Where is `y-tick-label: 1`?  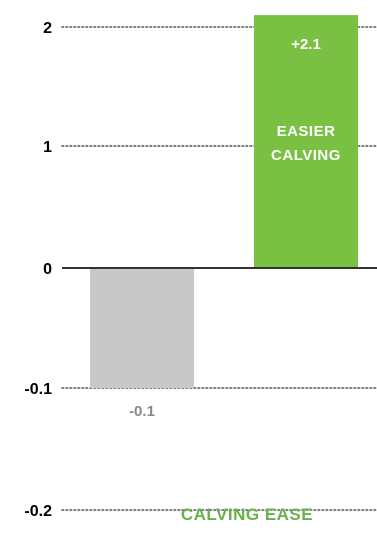
y-tick-label: 1 is located at coordinates (47, 147).